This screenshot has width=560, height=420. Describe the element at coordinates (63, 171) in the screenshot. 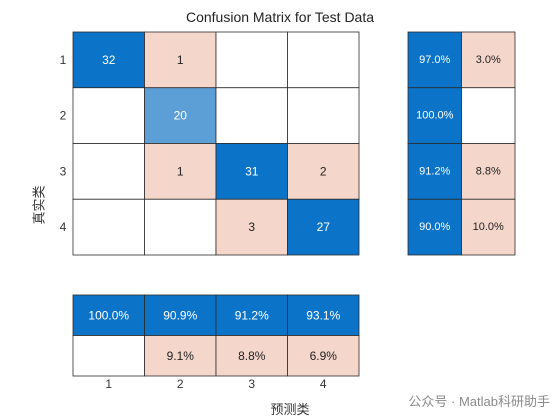

I see `y-tick-label: 3` at that location.